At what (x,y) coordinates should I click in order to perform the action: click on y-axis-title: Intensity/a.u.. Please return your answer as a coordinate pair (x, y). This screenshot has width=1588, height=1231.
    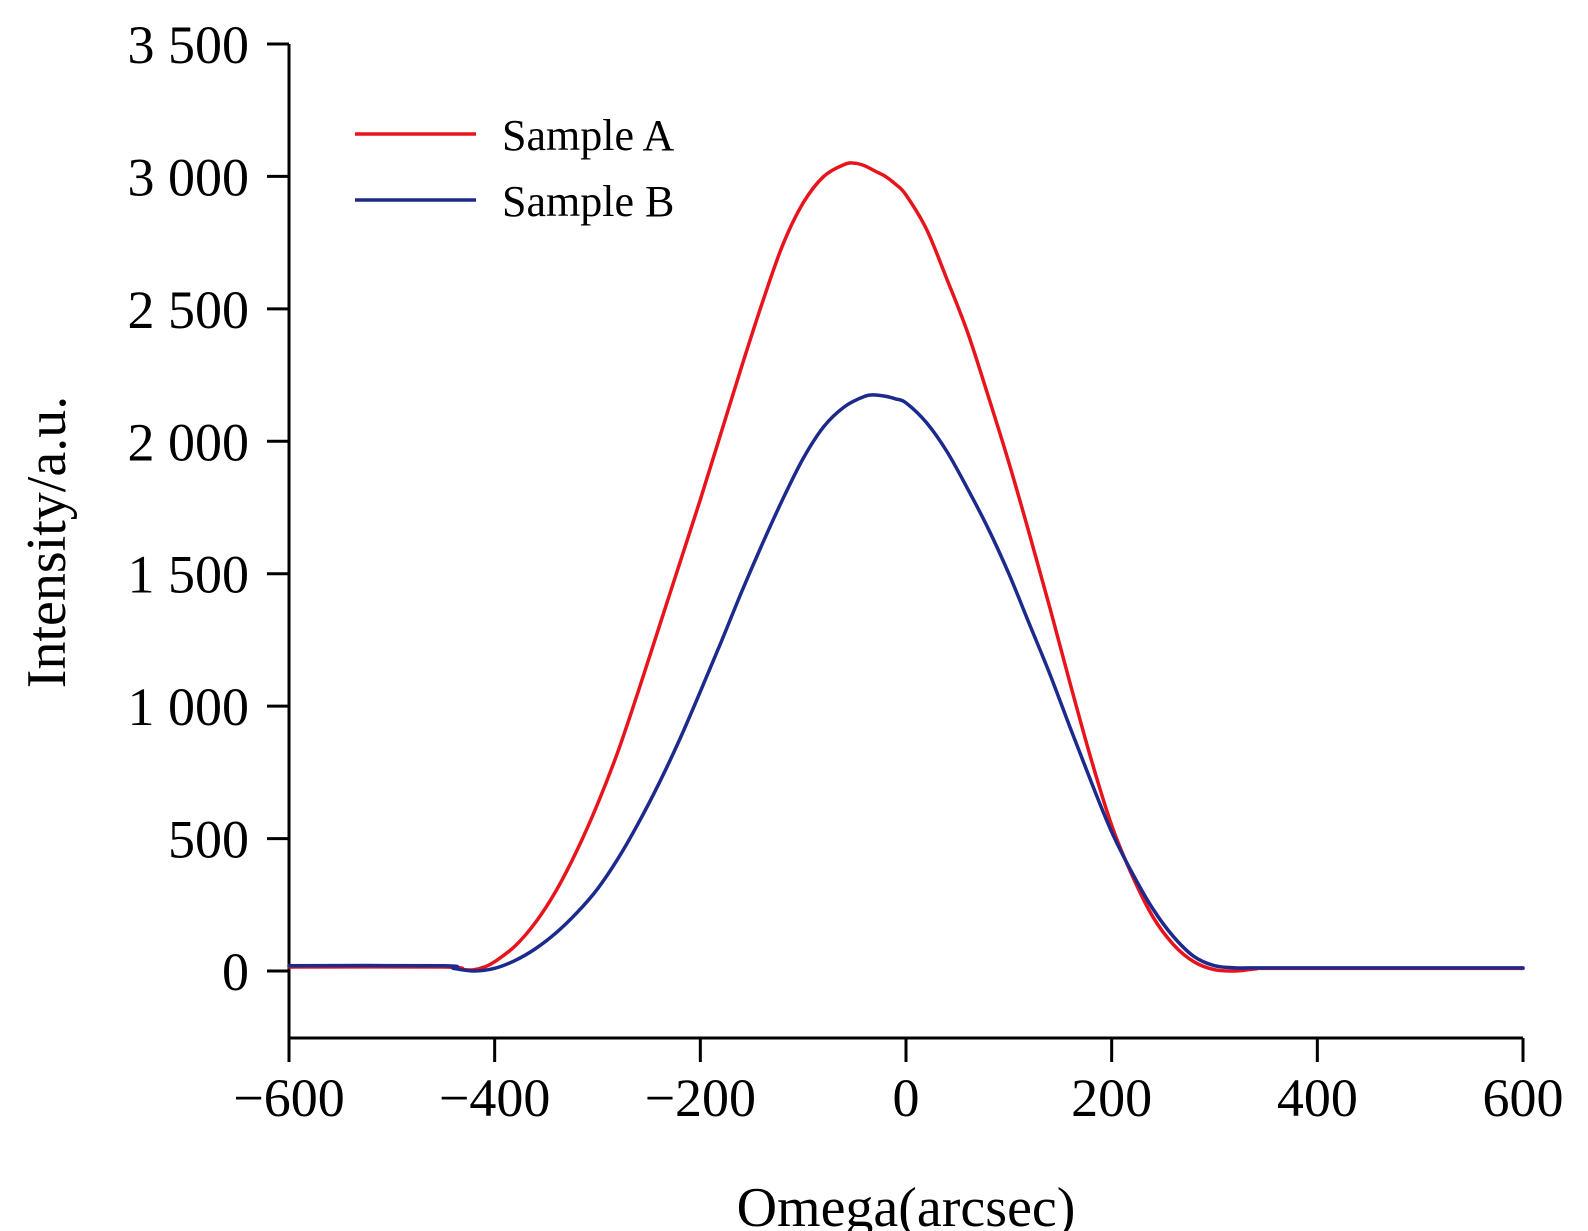
    Looking at the image, I should click on (47, 542).